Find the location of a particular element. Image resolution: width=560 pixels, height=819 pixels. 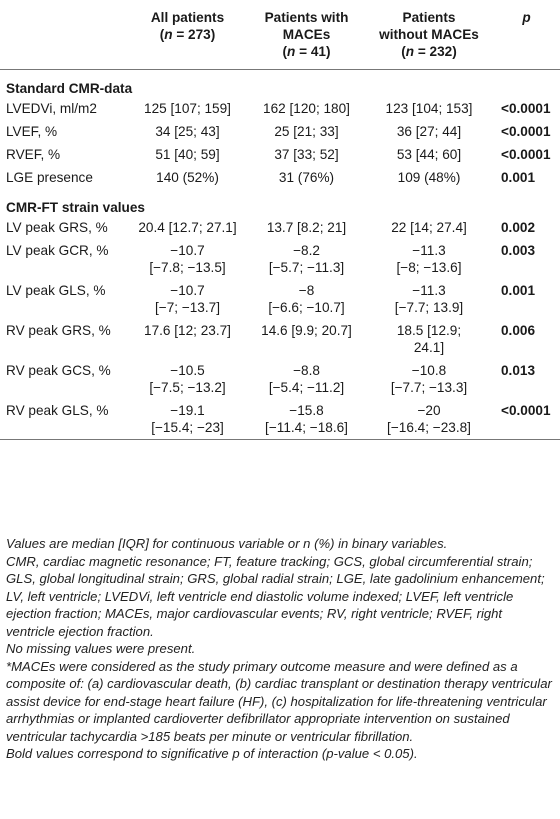

header-without-maces: Patients without MACEs (n = 232) is located at coordinates (429, 35).